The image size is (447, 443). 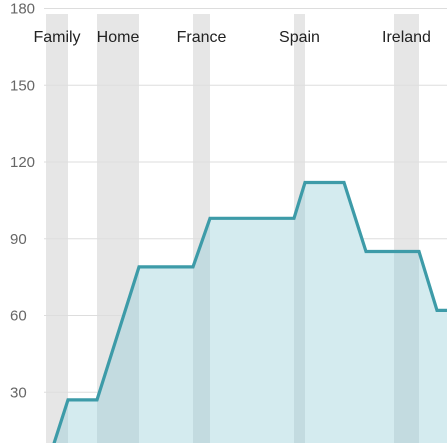 I want to click on y-tick-label-120: 120, so click(x=22, y=162).